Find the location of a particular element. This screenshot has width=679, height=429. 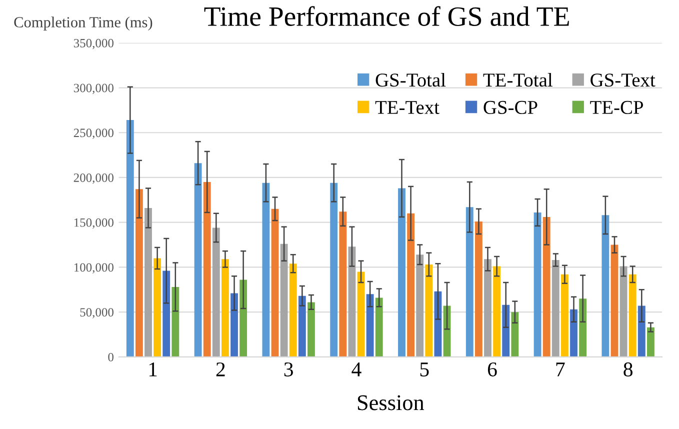

chart-title: Time Performance of GS and TE is located at coordinates (386, 16).